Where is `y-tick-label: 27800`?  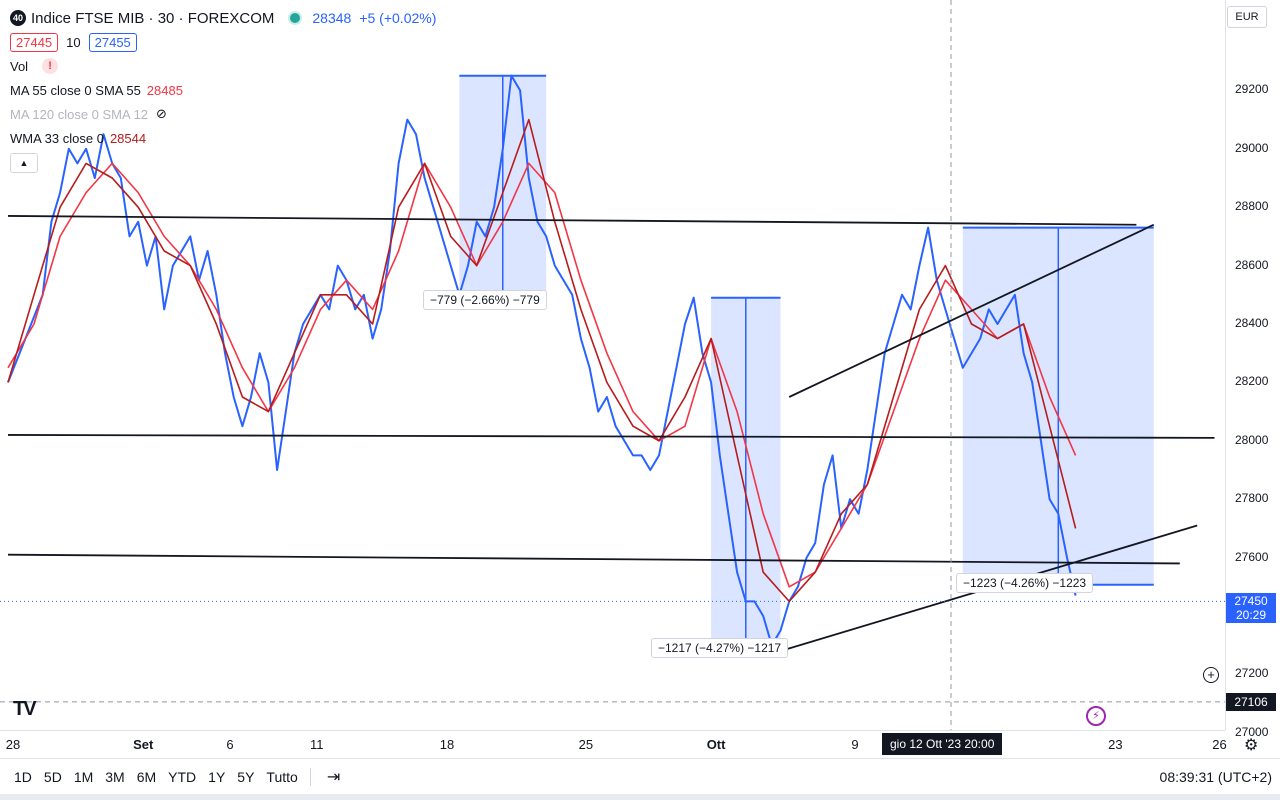
y-tick-label: 27800 is located at coordinates (1252, 498).